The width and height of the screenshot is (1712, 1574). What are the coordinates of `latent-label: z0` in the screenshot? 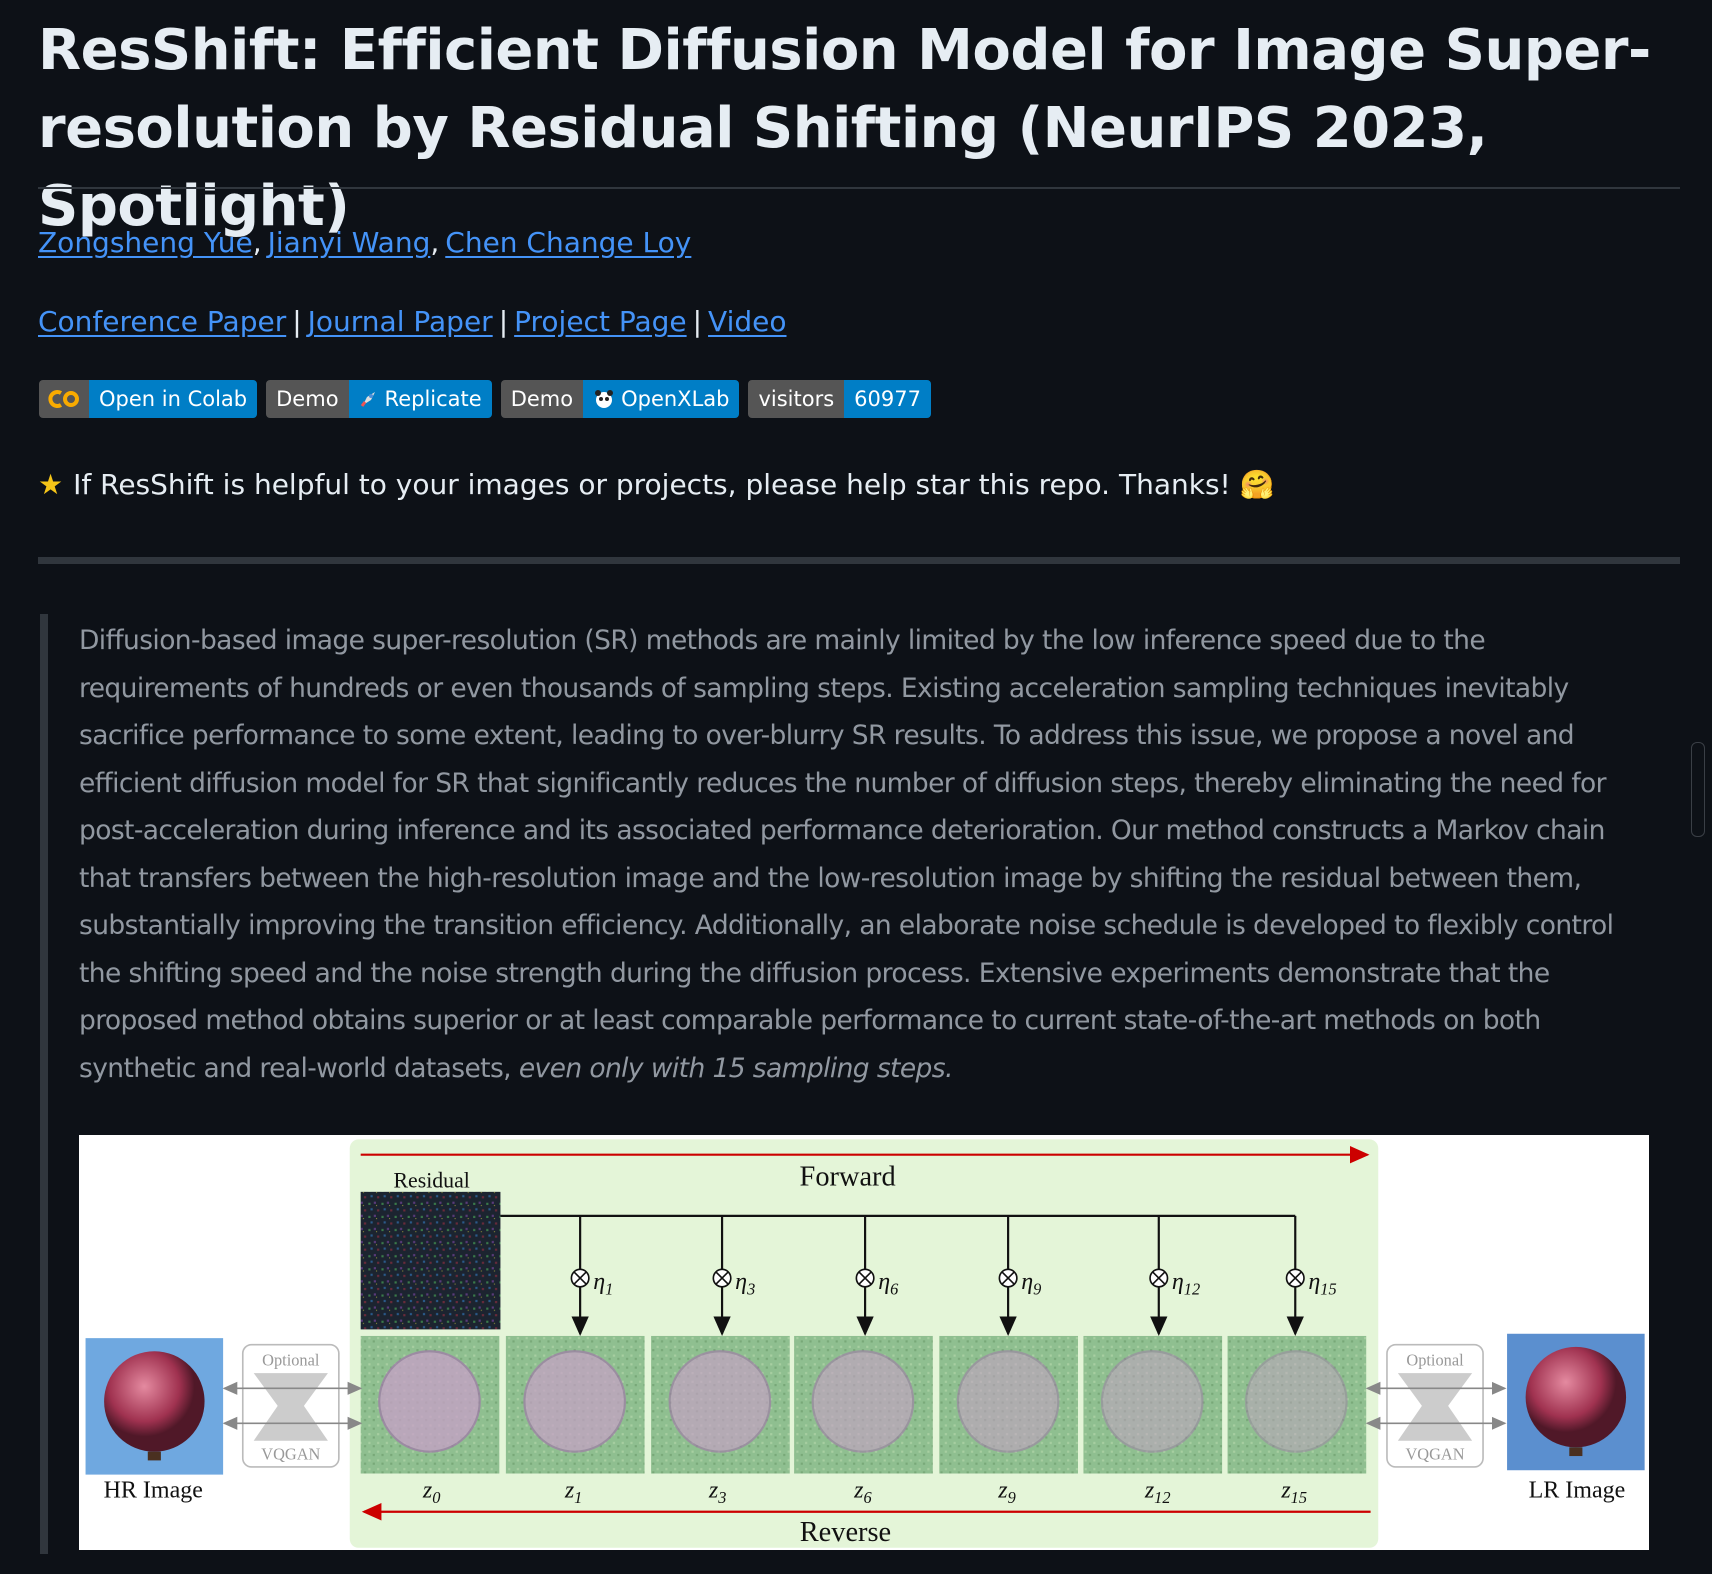 It's located at (431, 1492).